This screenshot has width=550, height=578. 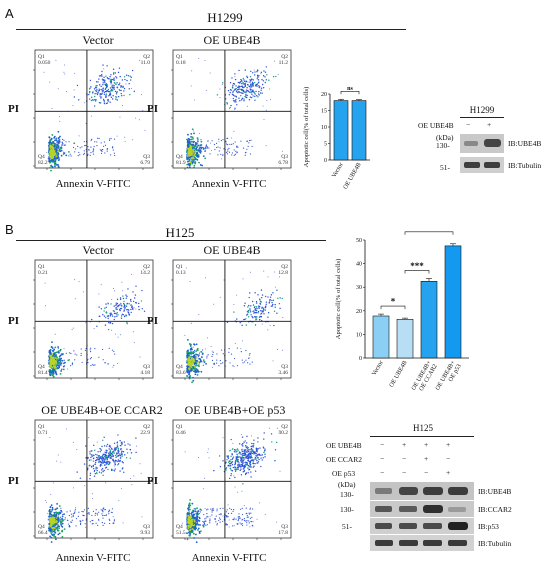 I want to click on quadrant-label-q4: Q4 51.5, so click(x=181, y=530).